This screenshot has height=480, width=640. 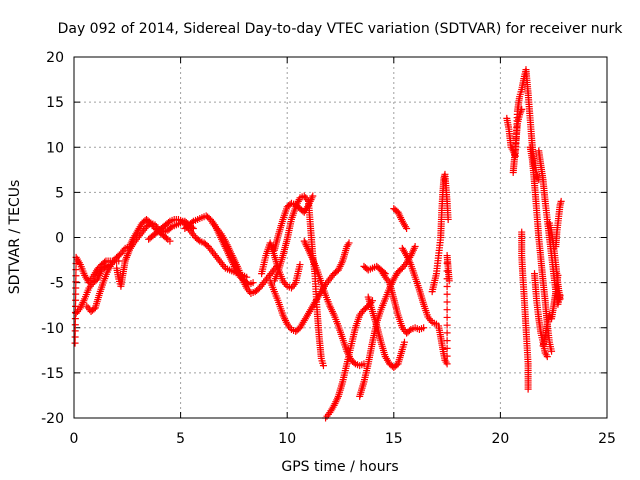 What do you see at coordinates (15, 237) in the screenshot?
I see `y-axis-label: SDTVAR / TECUs` at bounding box center [15, 237].